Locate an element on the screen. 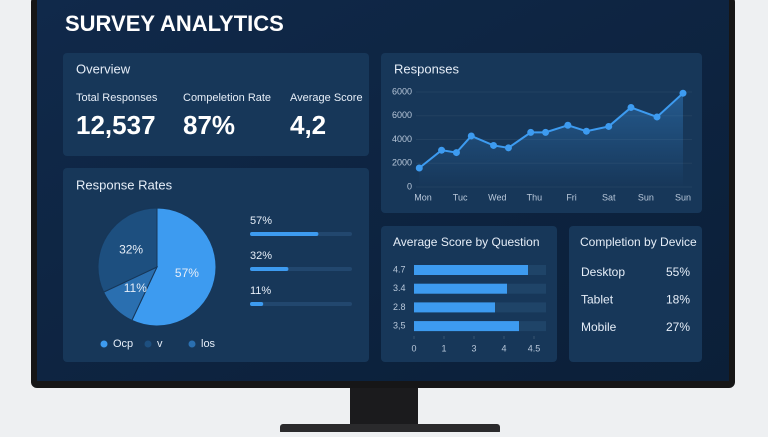 This screenshot has width=768, height=437. panel-title: Overview is located at coordinates (103, 68).